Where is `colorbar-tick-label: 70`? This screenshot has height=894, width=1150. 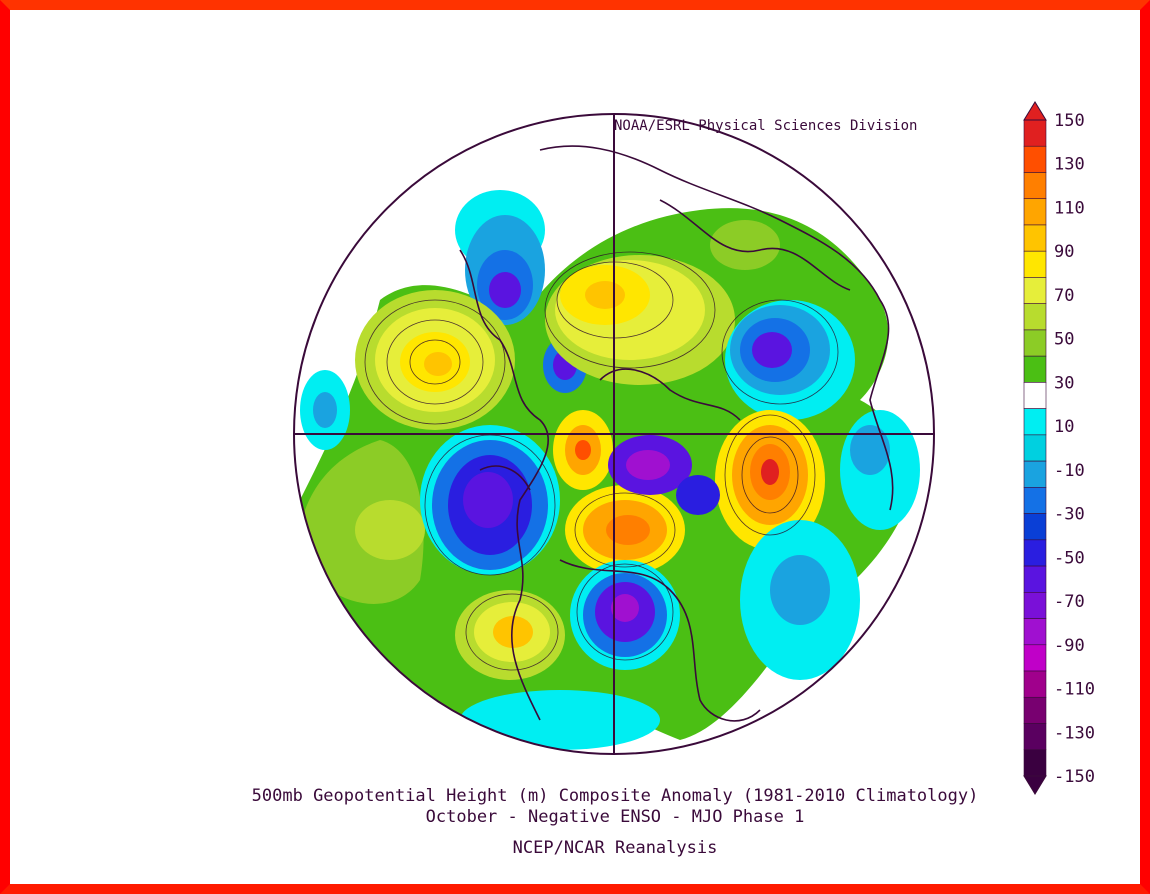 colorbar-tick-label: 70 is located at coordinates (1064, 296).